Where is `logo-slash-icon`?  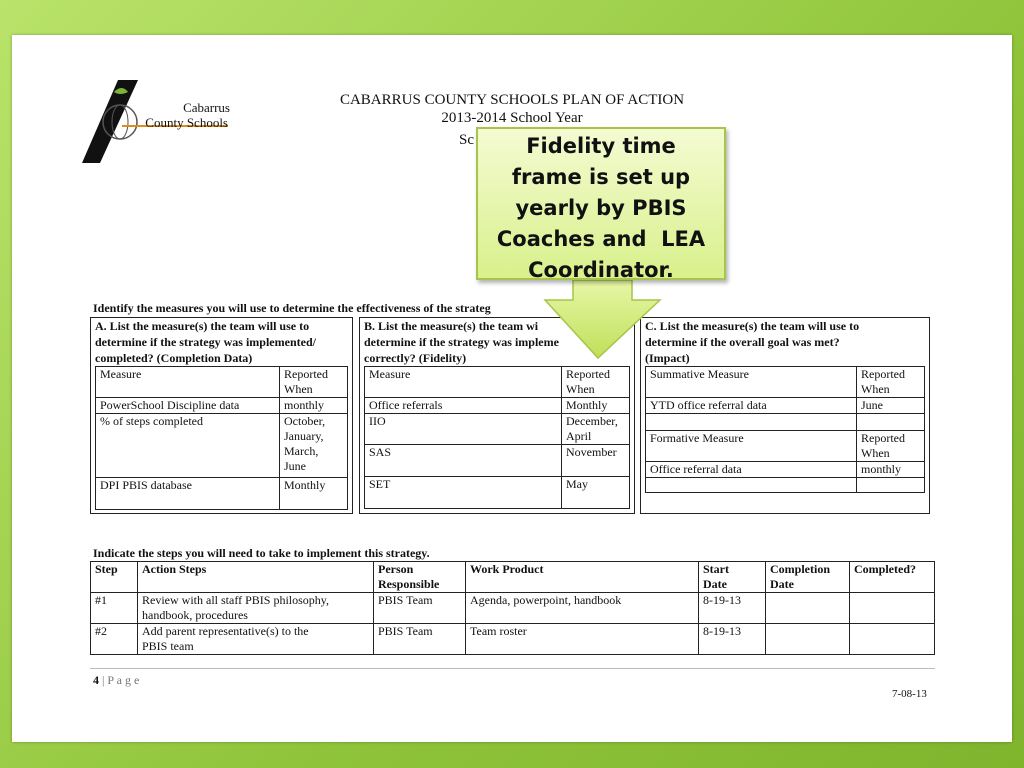
logo-slash-icon is located at coordinates (155, 121).